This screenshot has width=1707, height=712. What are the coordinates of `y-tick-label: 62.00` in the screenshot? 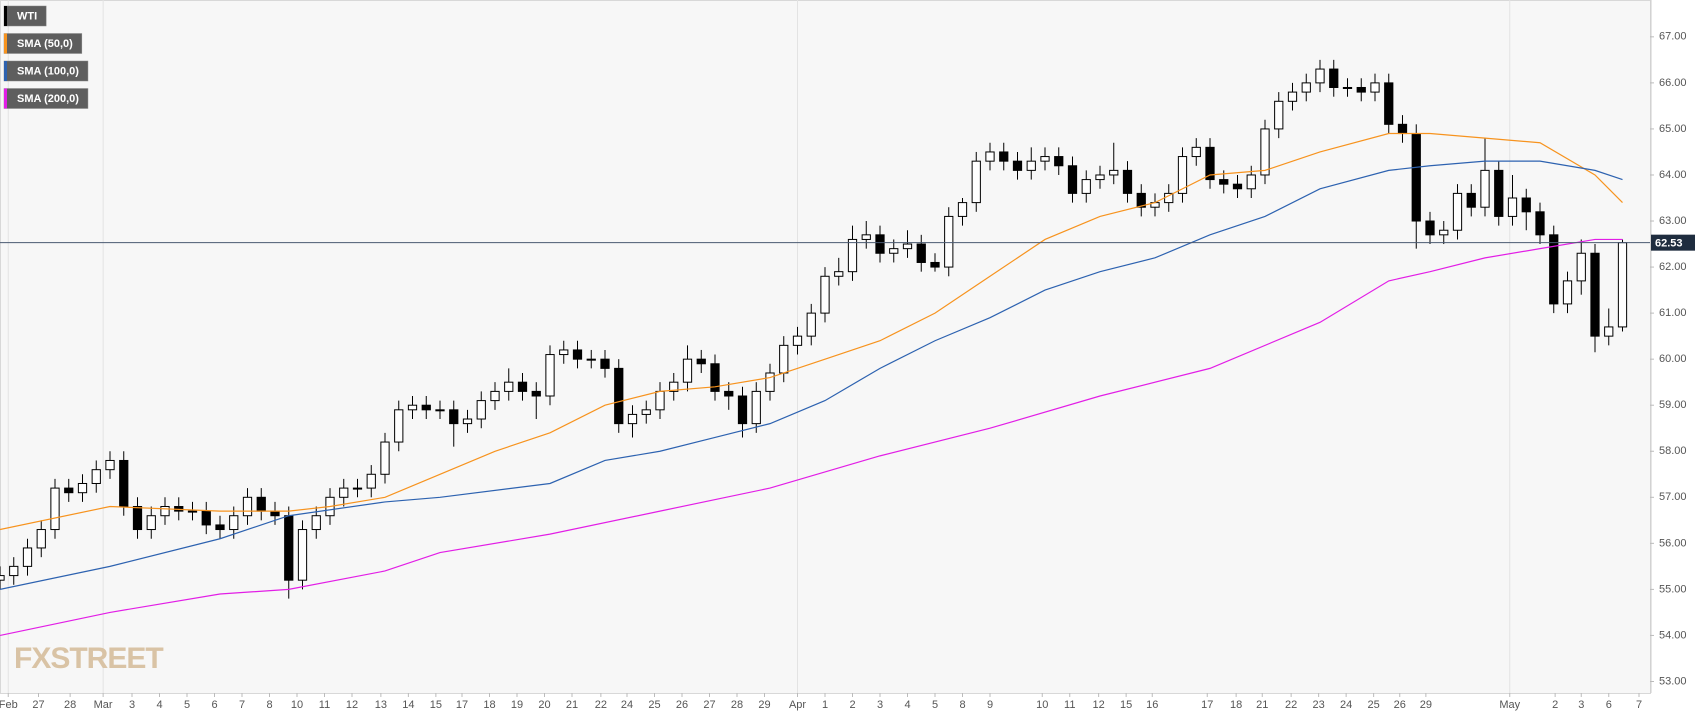 It's located at (1673, 267).